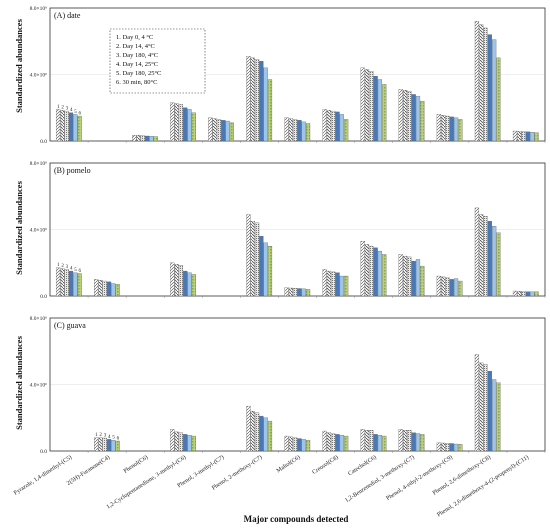 This screenshot has width=550, height=532. I want to click on category-label: Maltol(C6), so click(288, 464).